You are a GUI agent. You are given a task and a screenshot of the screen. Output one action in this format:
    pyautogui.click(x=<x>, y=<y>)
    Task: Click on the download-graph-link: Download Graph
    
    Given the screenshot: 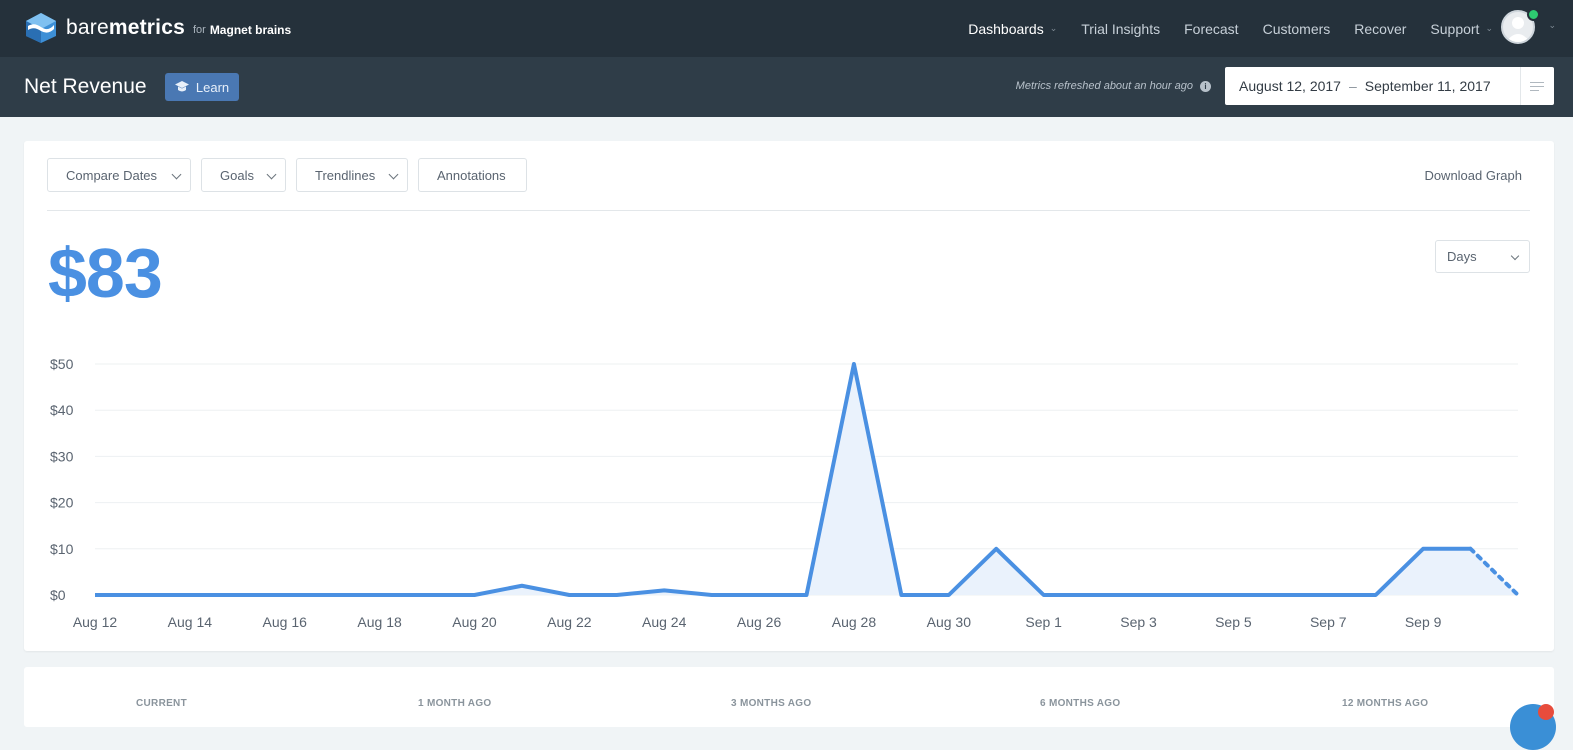 What is the action you would take?
    pyautogui.click(x=1473, y=175)
    